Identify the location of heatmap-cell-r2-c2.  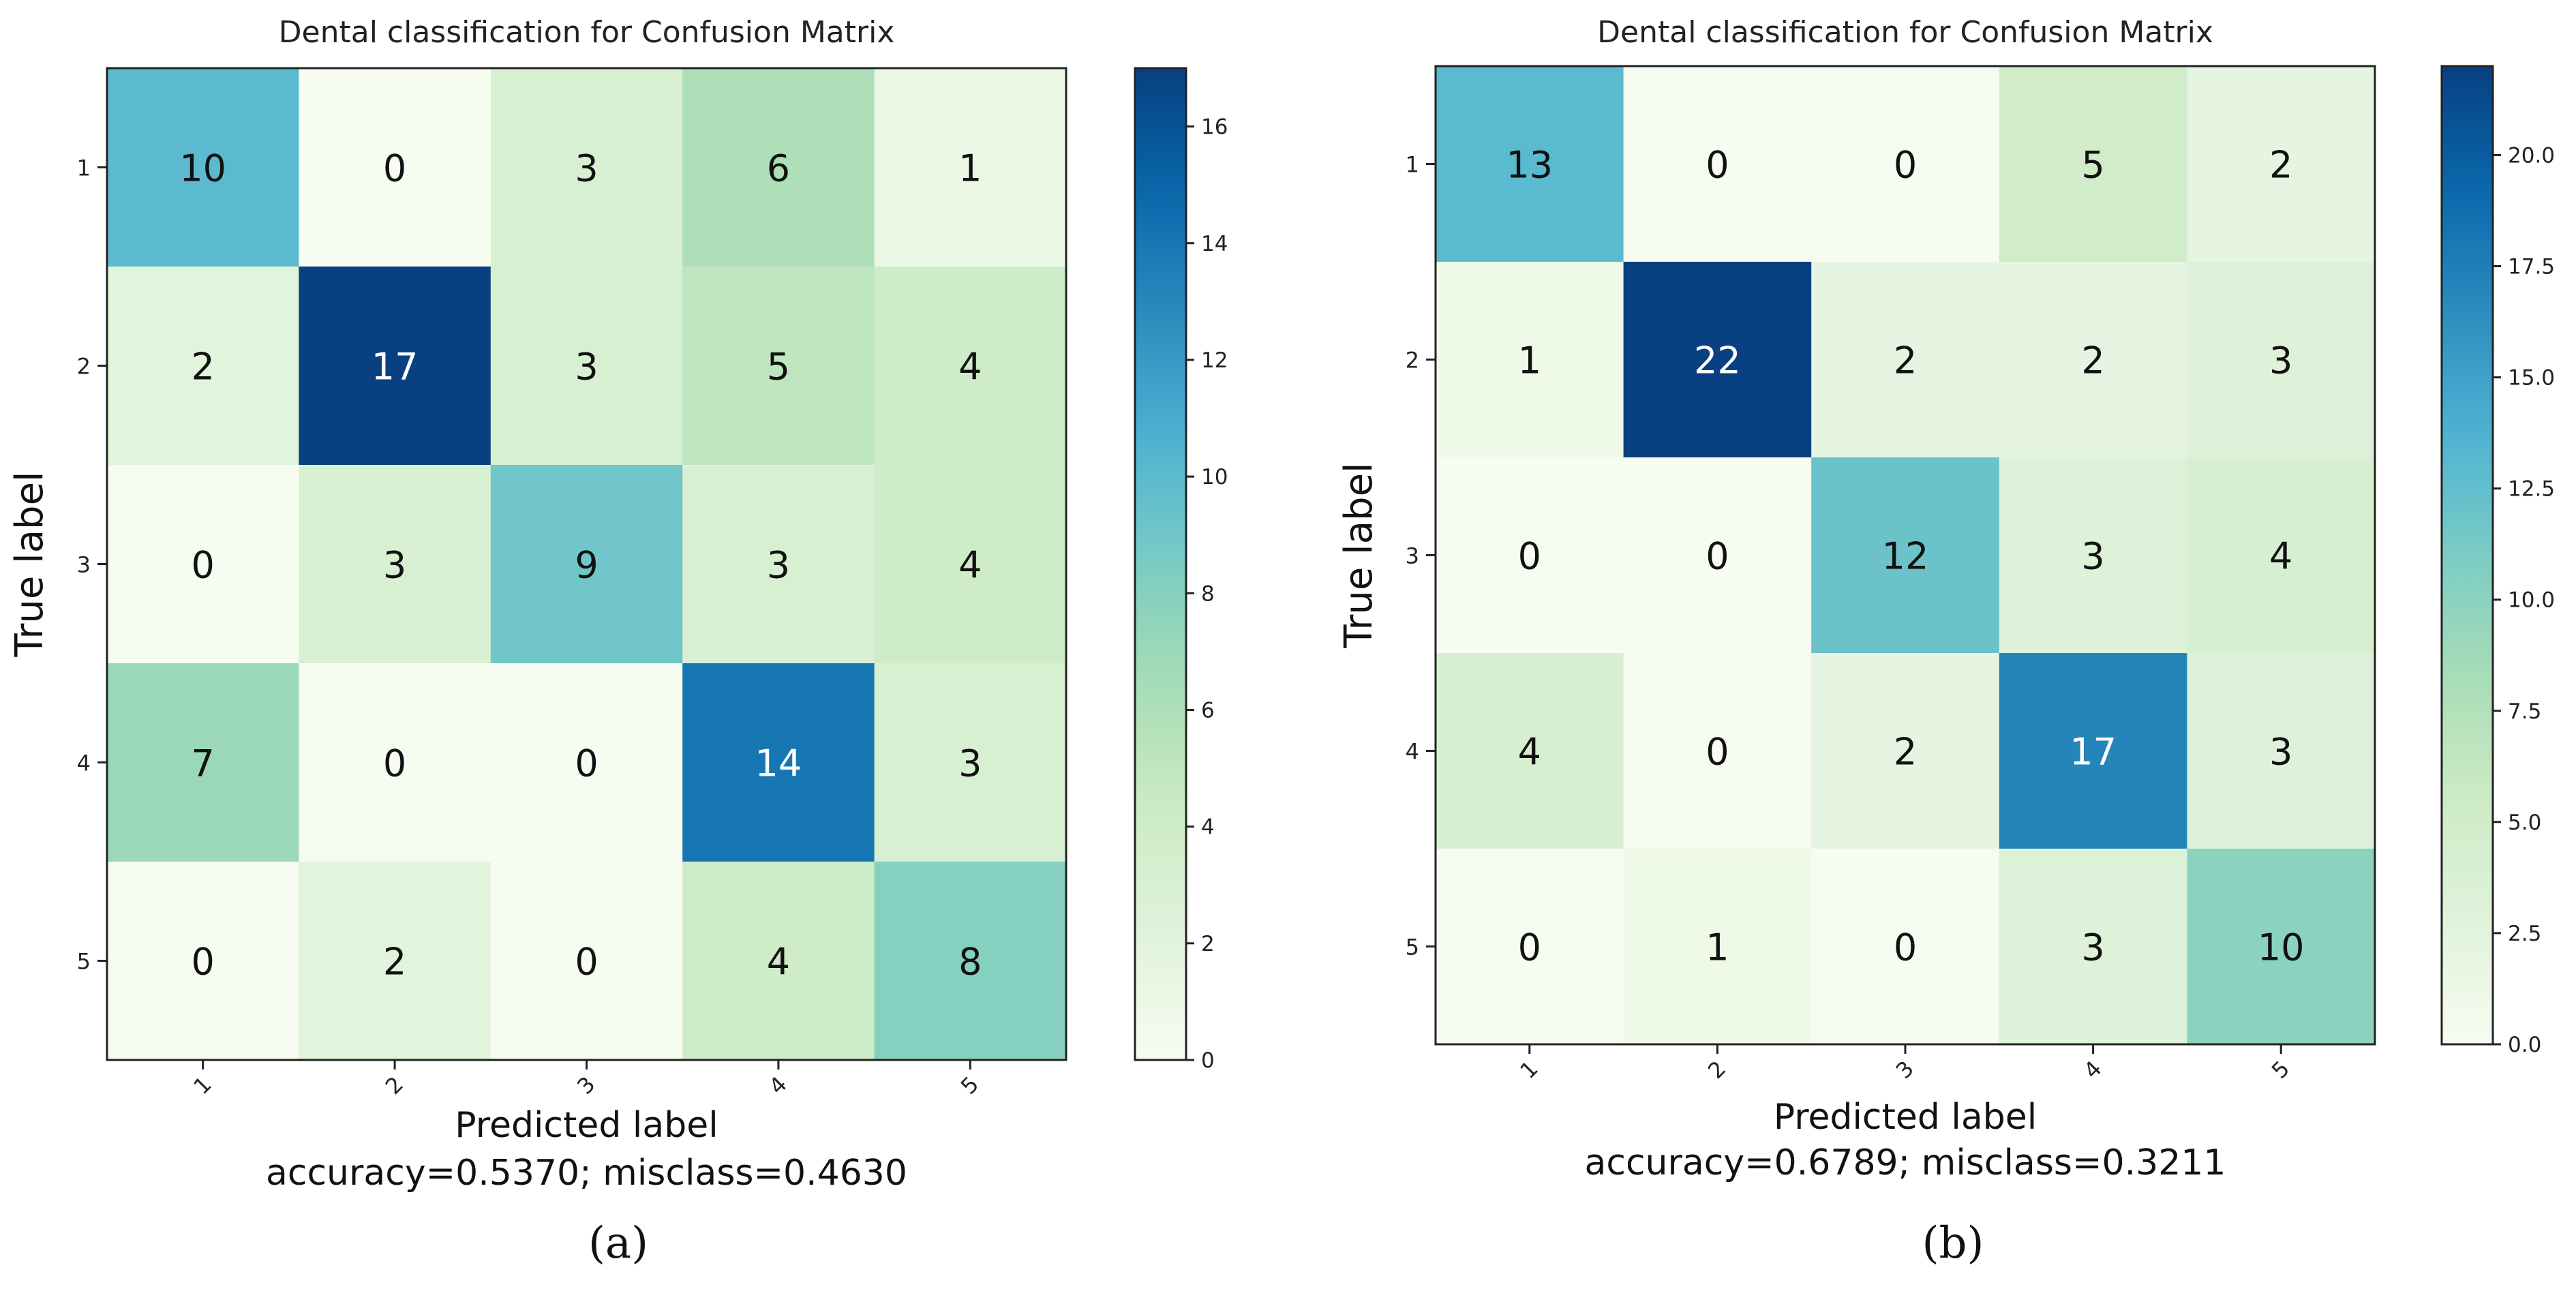
(395, 366).